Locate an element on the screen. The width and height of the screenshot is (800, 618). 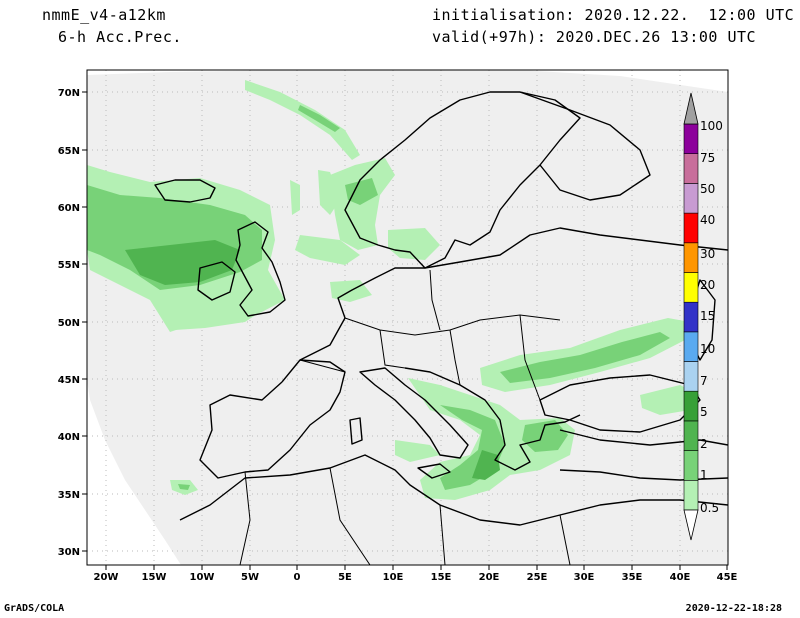
valid-value: 2020.DEC.26 13:00 UTC is located at coordinates (656, 37).